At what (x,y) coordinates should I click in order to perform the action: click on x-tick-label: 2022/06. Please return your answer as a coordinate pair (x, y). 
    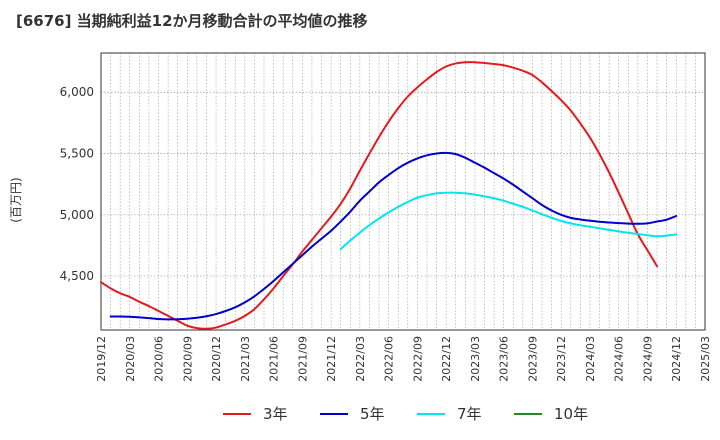
    Looking at the image, I should click on (389, 359).